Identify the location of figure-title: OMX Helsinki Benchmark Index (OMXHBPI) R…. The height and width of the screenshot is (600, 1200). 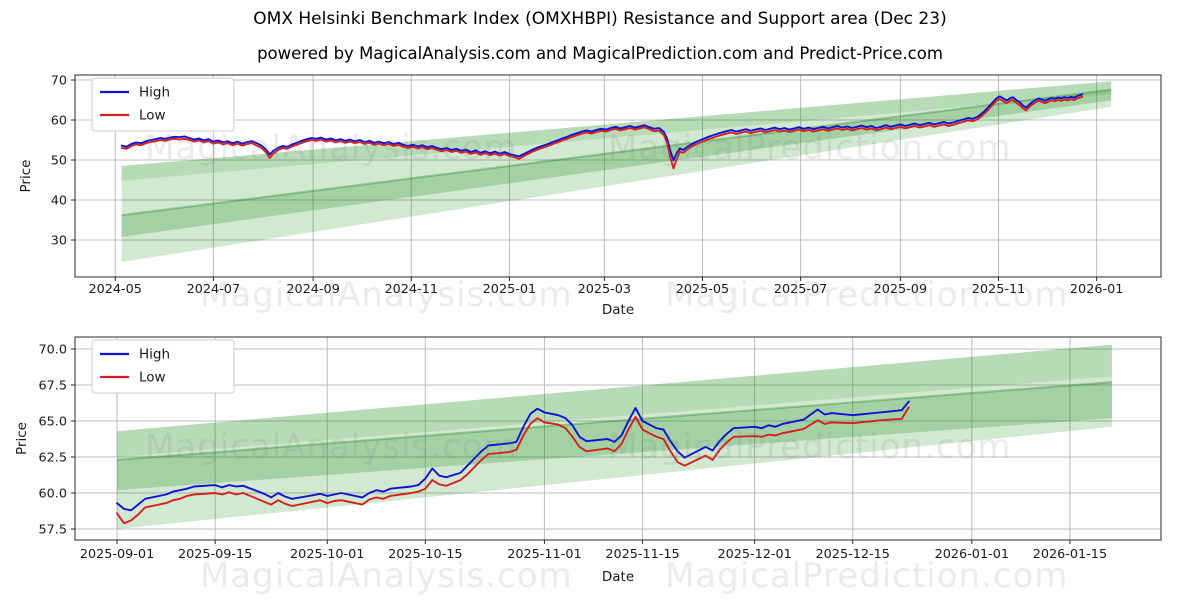
(600, 19).